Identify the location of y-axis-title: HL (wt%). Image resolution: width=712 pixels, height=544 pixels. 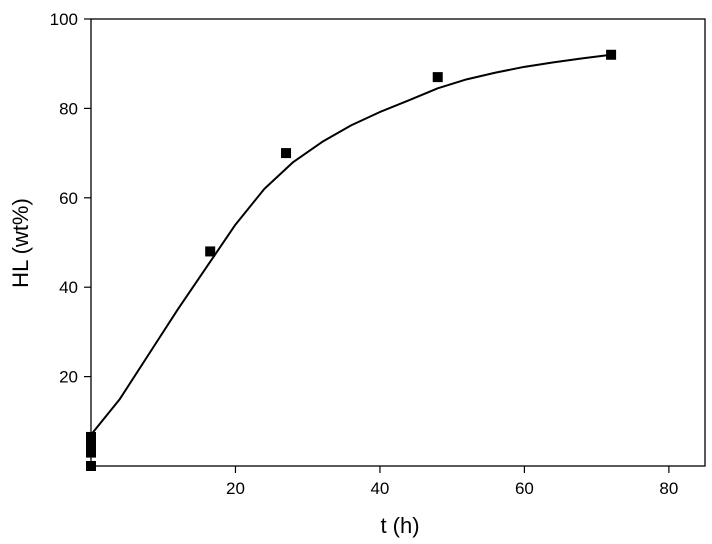
(20, 243).